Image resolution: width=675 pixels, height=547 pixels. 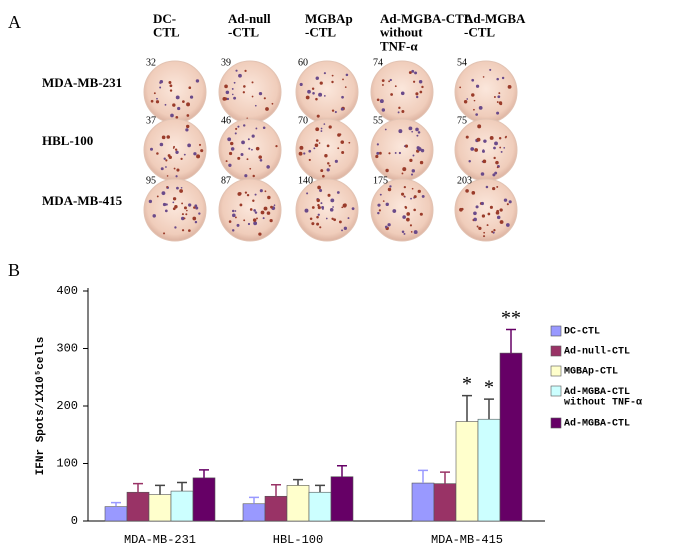 What do you see at coordinates (556, 351) in the screenshot?
I see `legend-swatch` at bounding box center [556, 351].